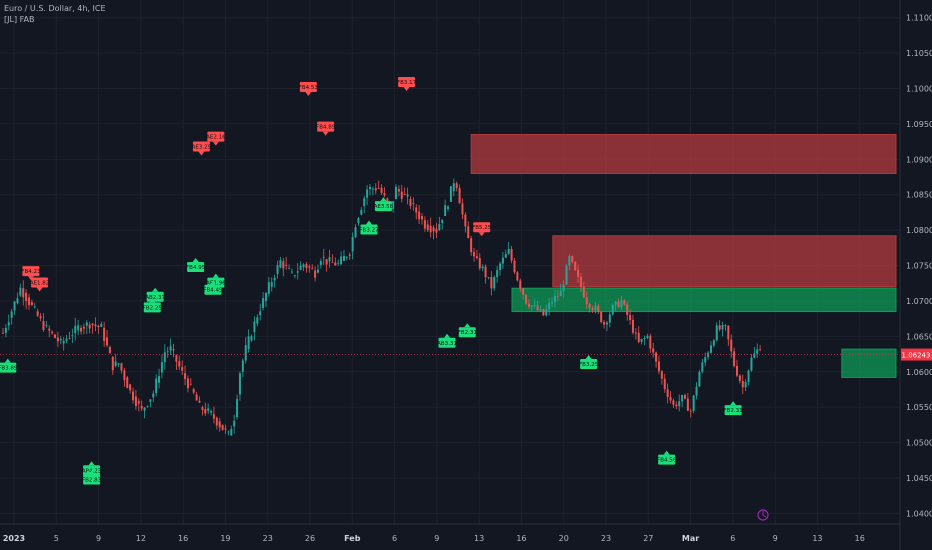 The width and height of the screenshot is (932, 550). I want to click on x-tick-label: 23, so click(606, 538).